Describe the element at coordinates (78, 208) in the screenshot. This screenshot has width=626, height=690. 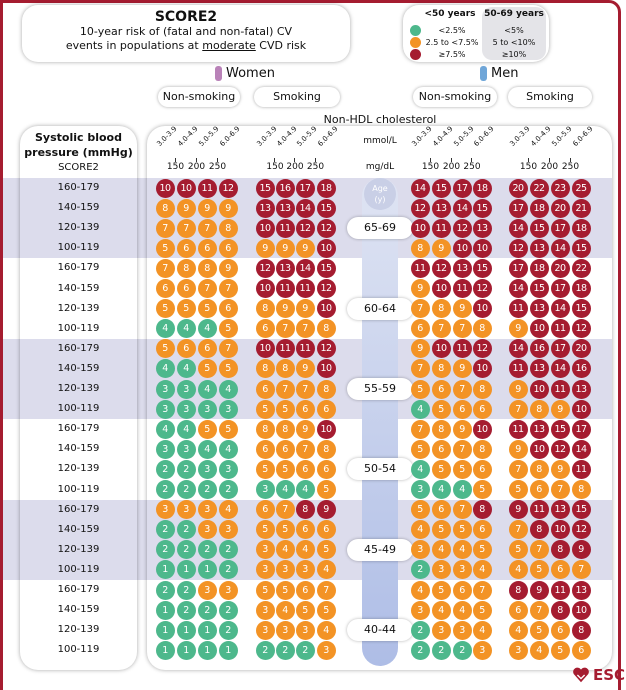
I see `sbp-row-label: 140-159` at that location.